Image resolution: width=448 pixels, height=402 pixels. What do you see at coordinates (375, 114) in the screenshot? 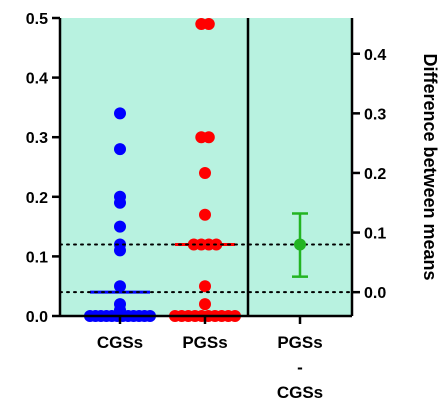
I see `right-tick-label: 0.3` at bounding box center [375, 114].